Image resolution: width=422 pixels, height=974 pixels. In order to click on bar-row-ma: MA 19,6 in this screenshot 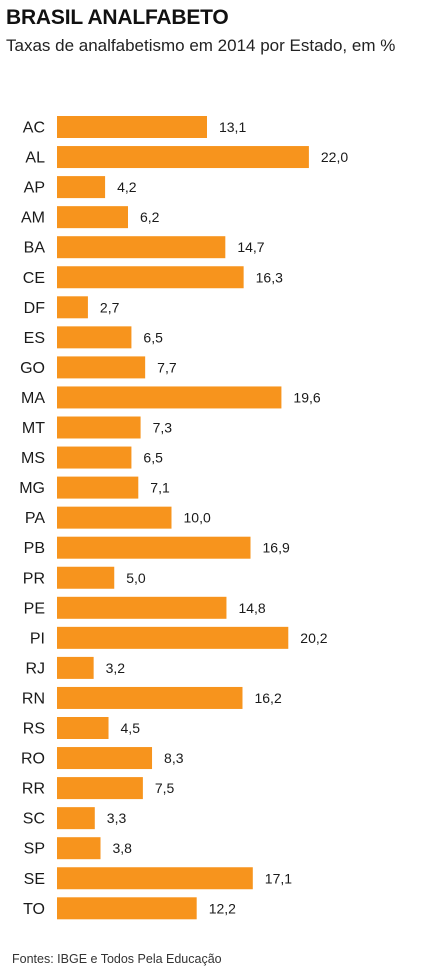, I will do `click(171, 397)`.